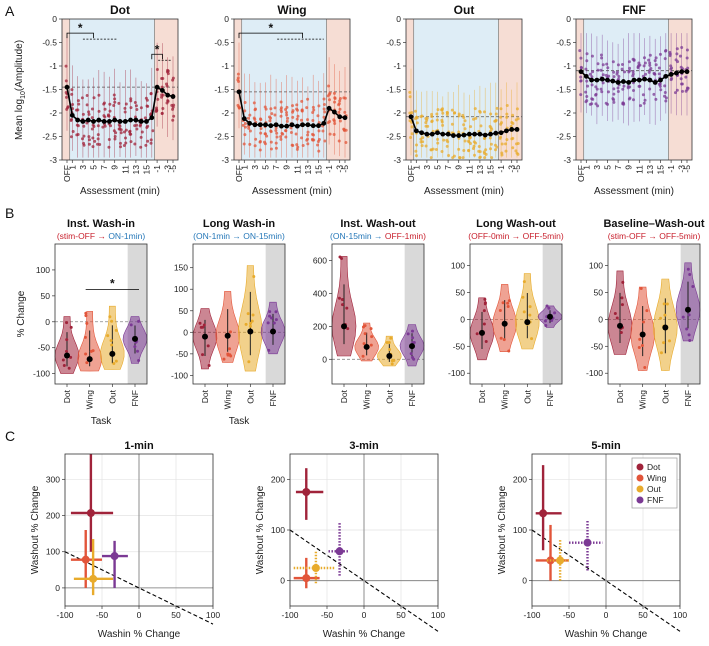 The image size is (709, 646). I want to click on x-tick-label: 50, so click(401, 615).